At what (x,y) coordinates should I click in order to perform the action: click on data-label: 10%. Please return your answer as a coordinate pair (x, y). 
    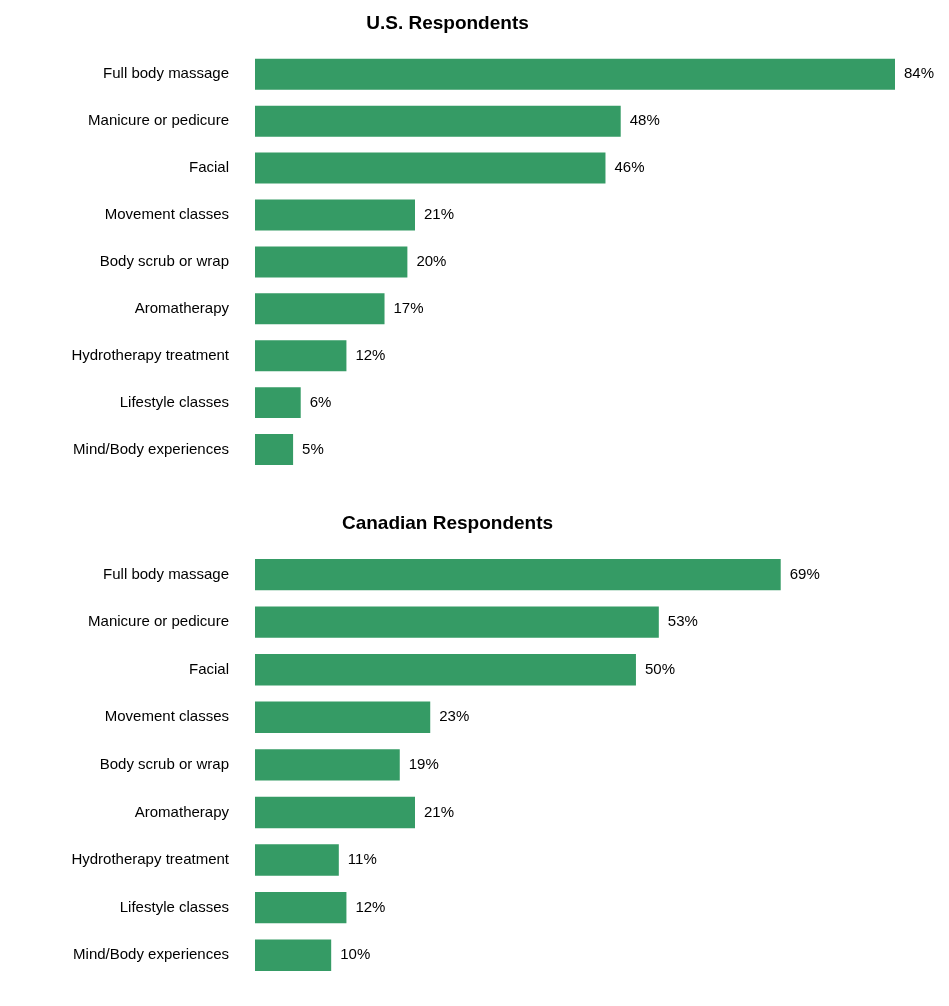
    Looking at the image, I should click on (355, 954).